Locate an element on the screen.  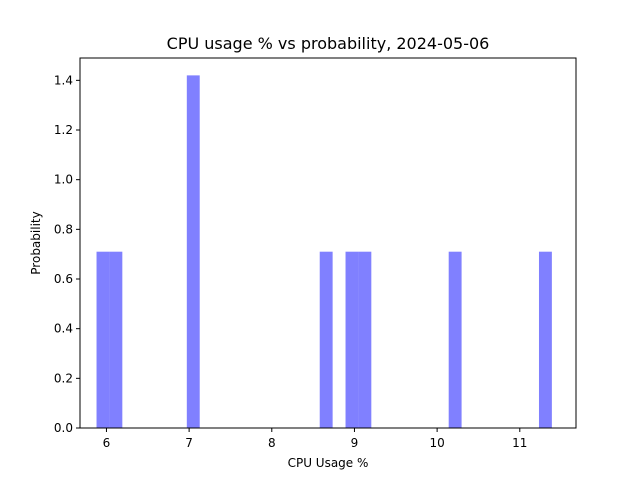
y-tick-label: 0.4 is located at coordinates (63, 329).